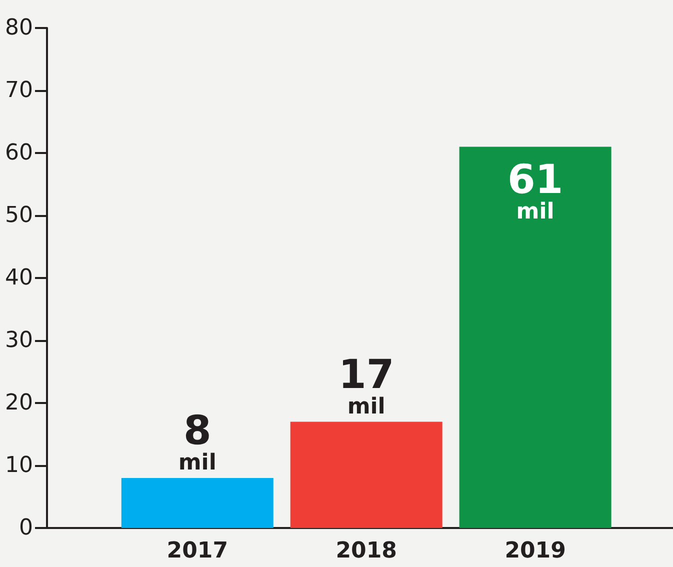  What do you see at coordinates (535, 190) in the screenshot?
I see `data-label: 61 mil` at bounding box center [535, 190].